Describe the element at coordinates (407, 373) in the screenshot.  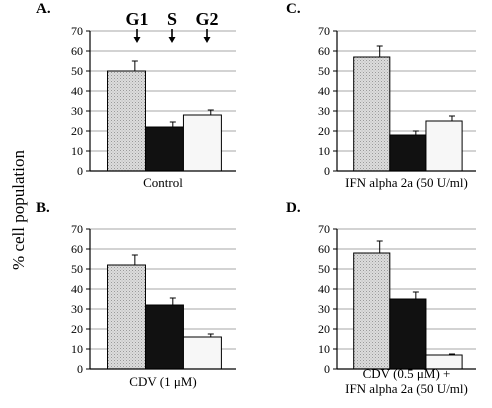
I see `panel-title: CDV (0.5 μM) +` at that location.